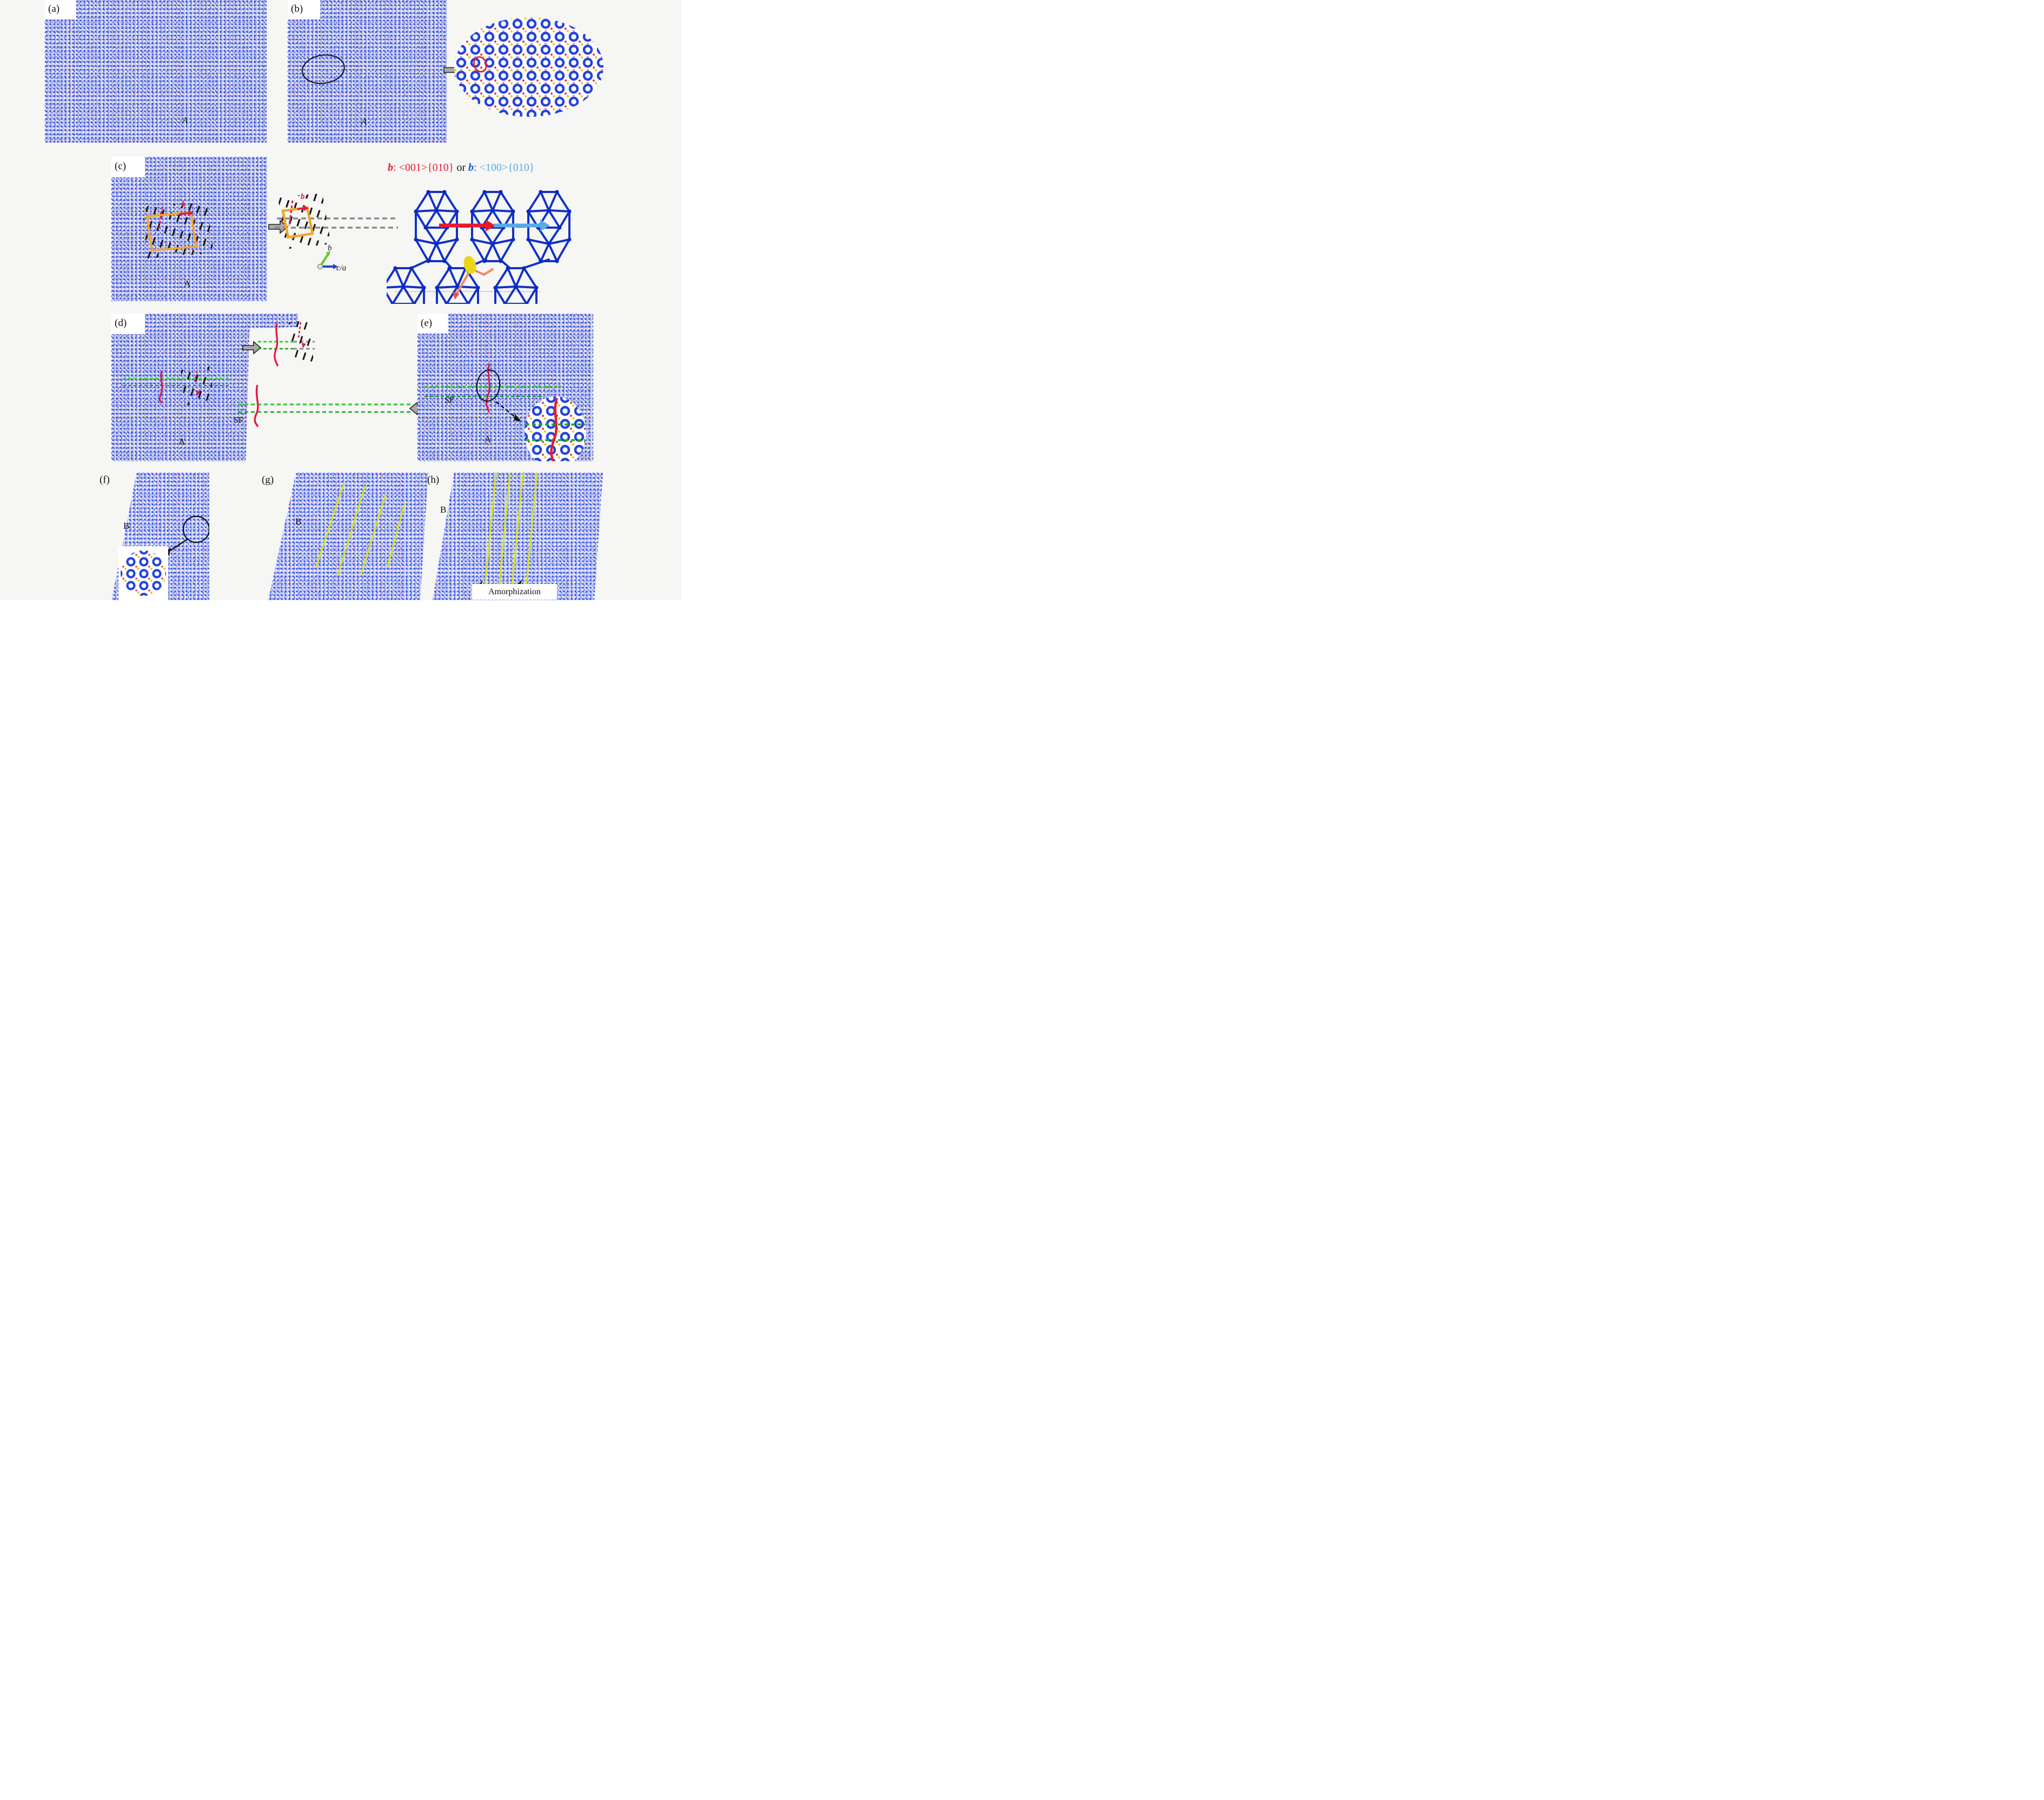  I want to click on burgers-vector-blue: <100>{010}, so click(507, 168).